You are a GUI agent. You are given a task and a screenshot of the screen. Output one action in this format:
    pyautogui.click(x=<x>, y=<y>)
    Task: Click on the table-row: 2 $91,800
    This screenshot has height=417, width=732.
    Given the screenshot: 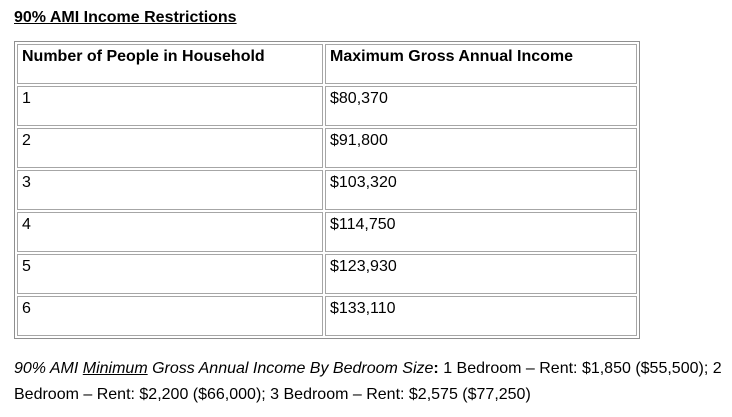 What is the action you would take?
    pyautogui.click(x=327, y=148)
    